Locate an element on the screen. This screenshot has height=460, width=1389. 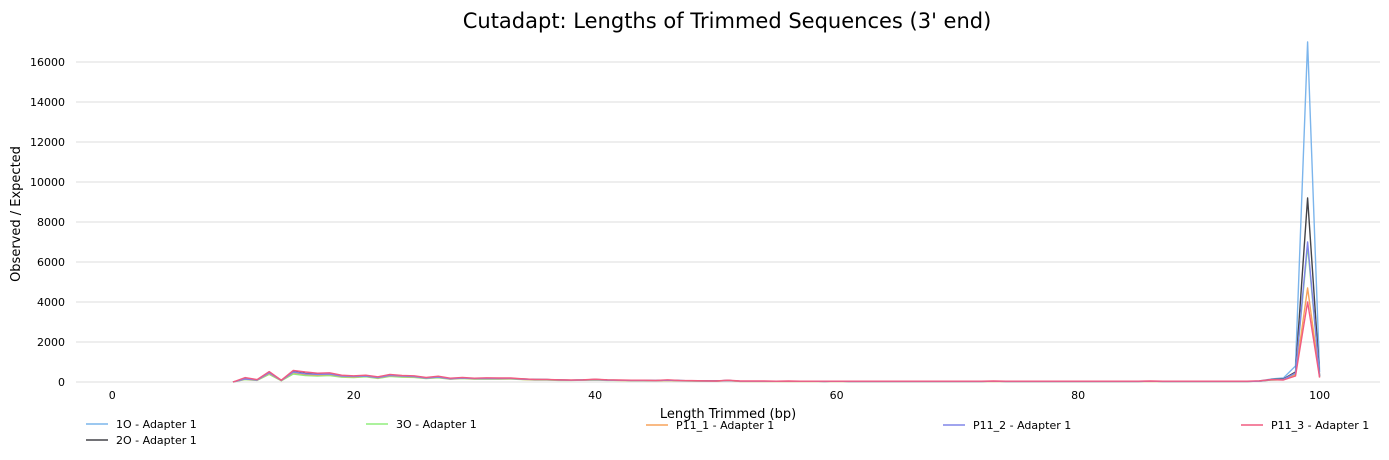
y-tick-label: 16000 is located at coordinates (47, 62).